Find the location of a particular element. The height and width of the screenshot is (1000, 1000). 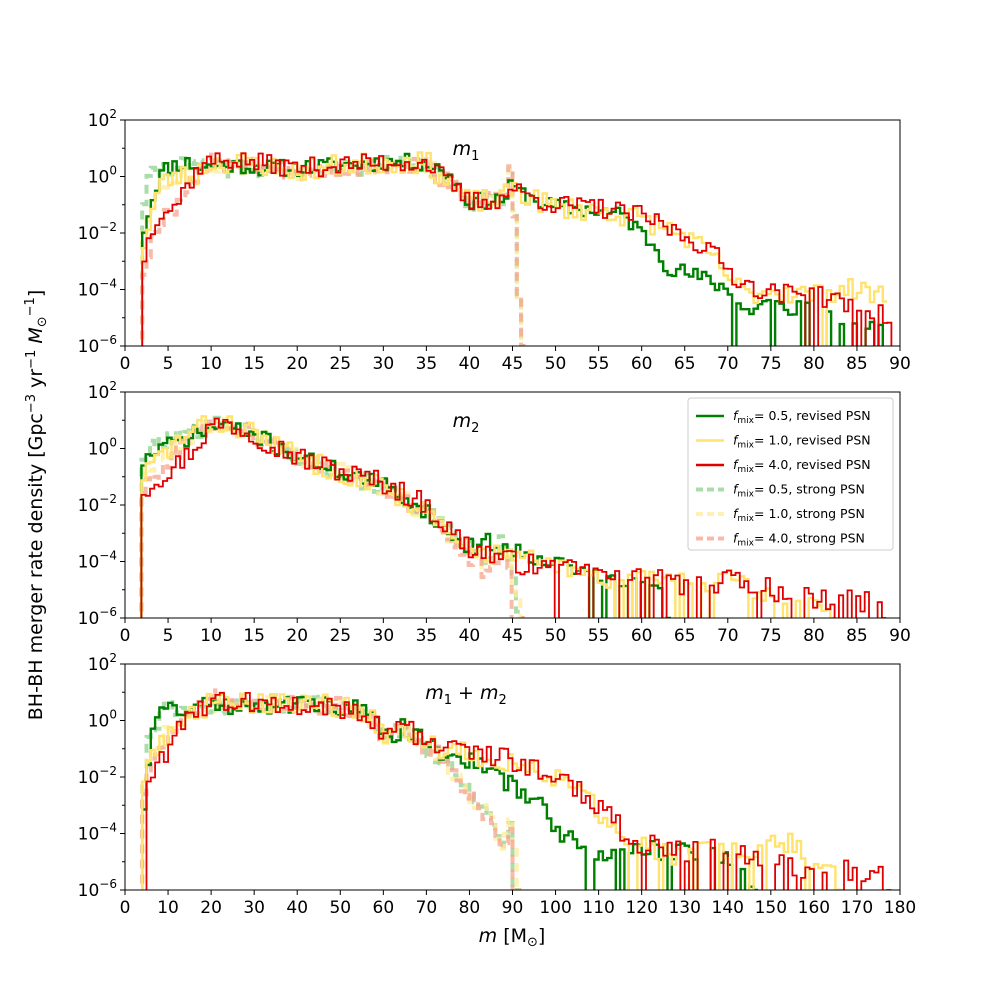

legend-label: fmix= 1.0, revised PSN is located at coordinates (802, 442).